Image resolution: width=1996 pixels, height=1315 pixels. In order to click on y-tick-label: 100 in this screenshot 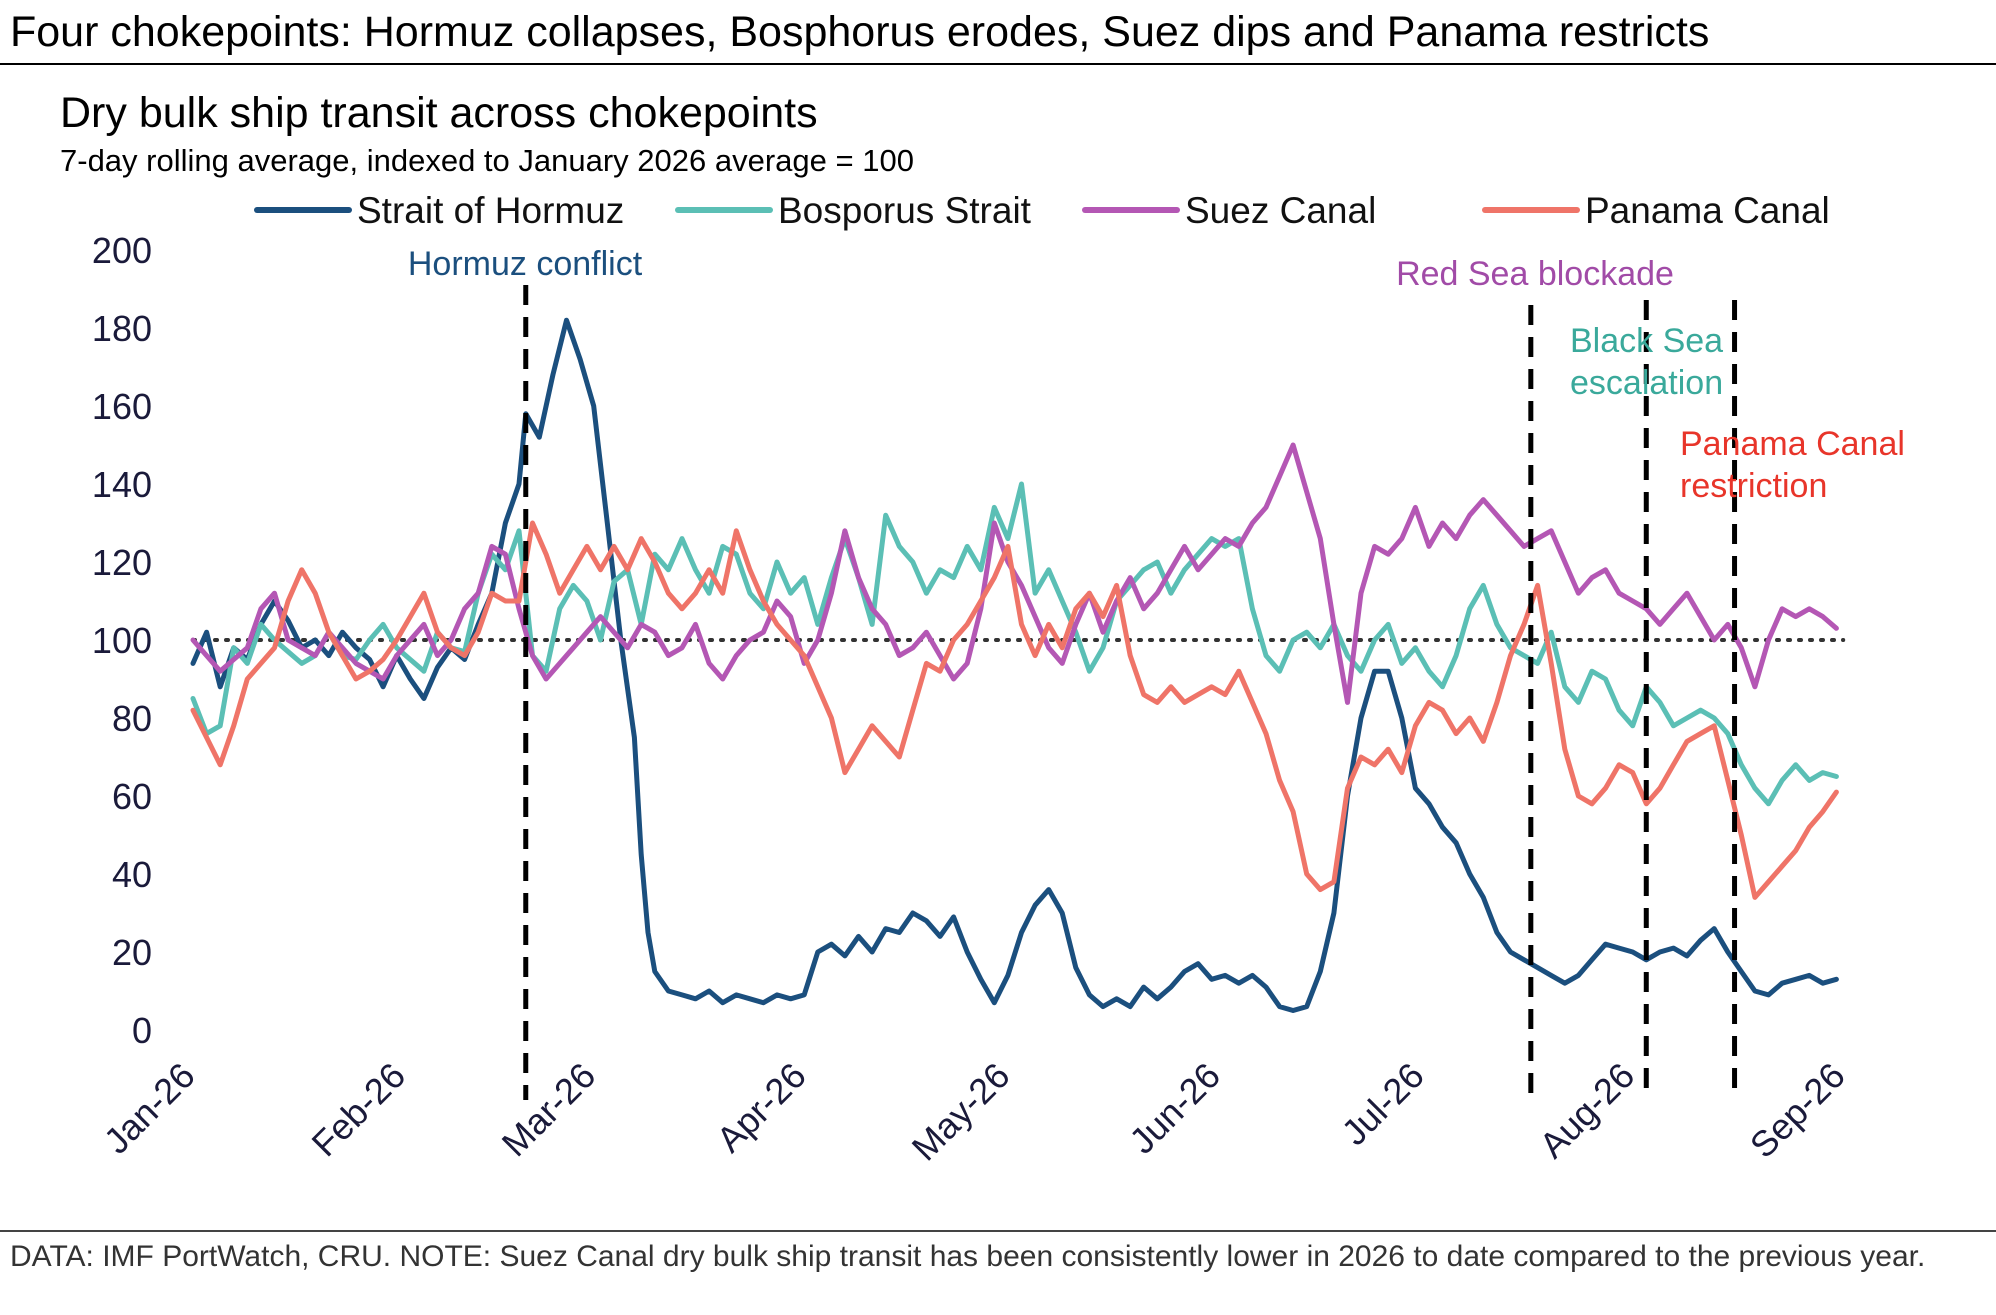, I will do `click(122, 640)`.